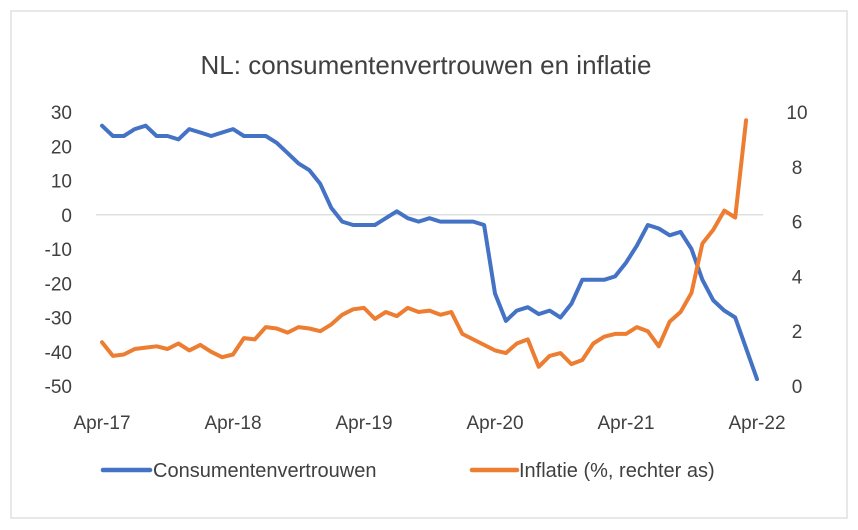 Image resolution: width=858 pixels, height=530 pixels. I want to click on right-tick-label: 6, so click(797, 223).